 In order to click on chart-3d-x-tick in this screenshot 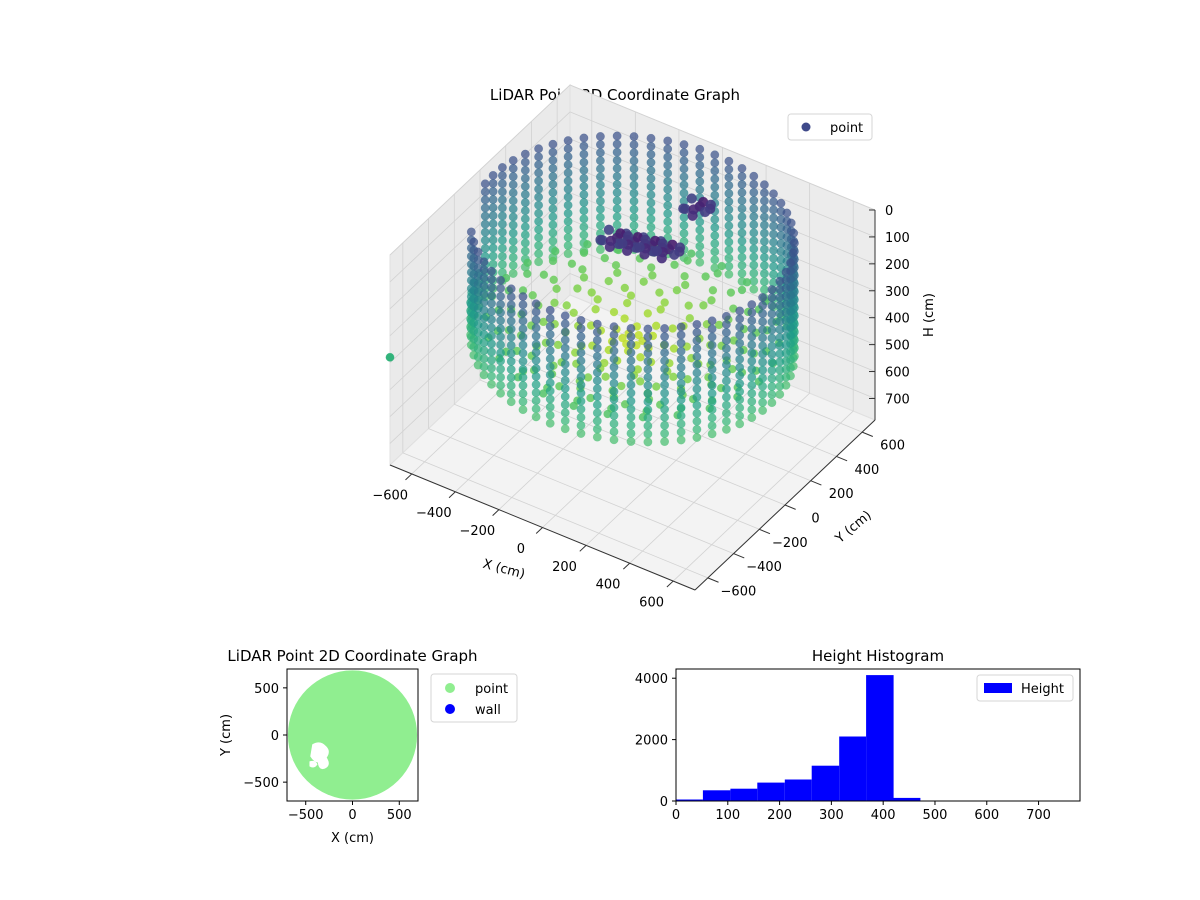, I will do `click(539, 530)`.